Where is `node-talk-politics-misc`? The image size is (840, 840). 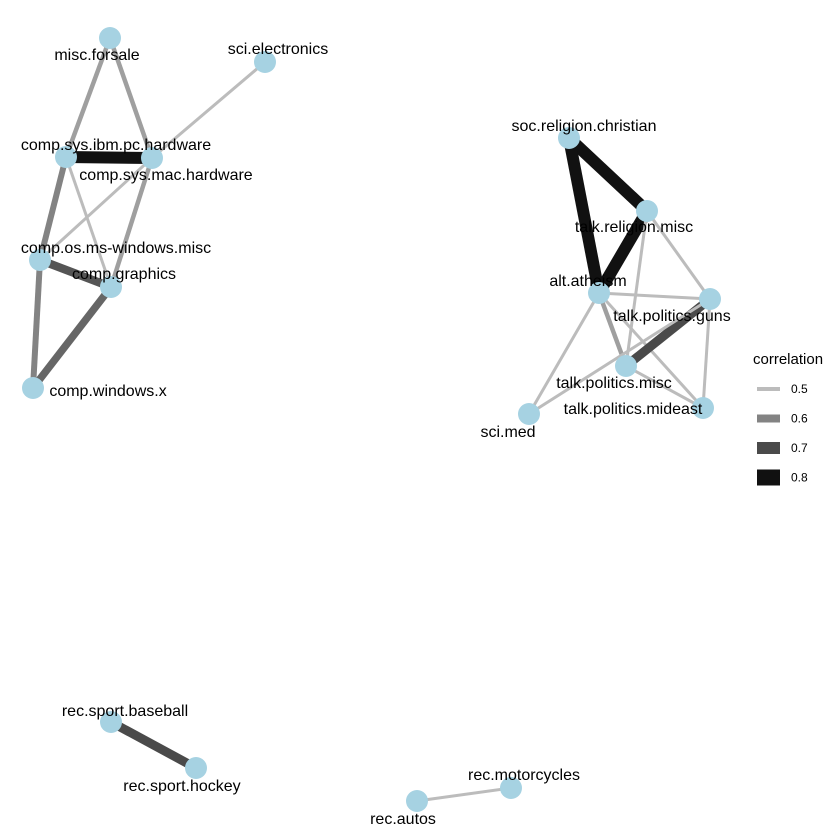 node-talk-politics-misc is located at coordinates (626, 366).